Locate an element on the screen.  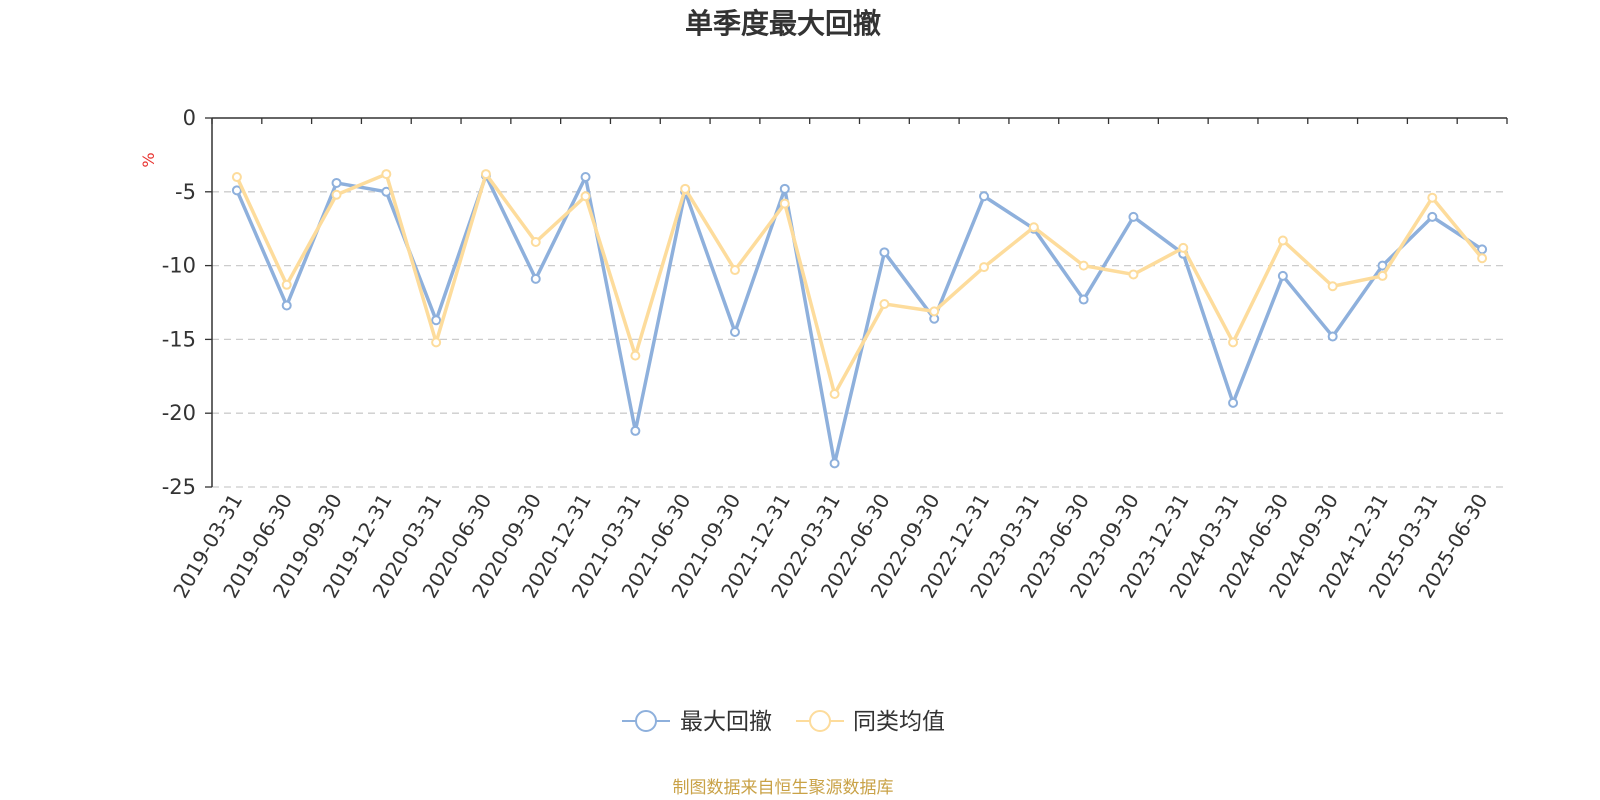
source-note: 制图数据来自恒生聚源数据库 is located at coordinates (783, 788).